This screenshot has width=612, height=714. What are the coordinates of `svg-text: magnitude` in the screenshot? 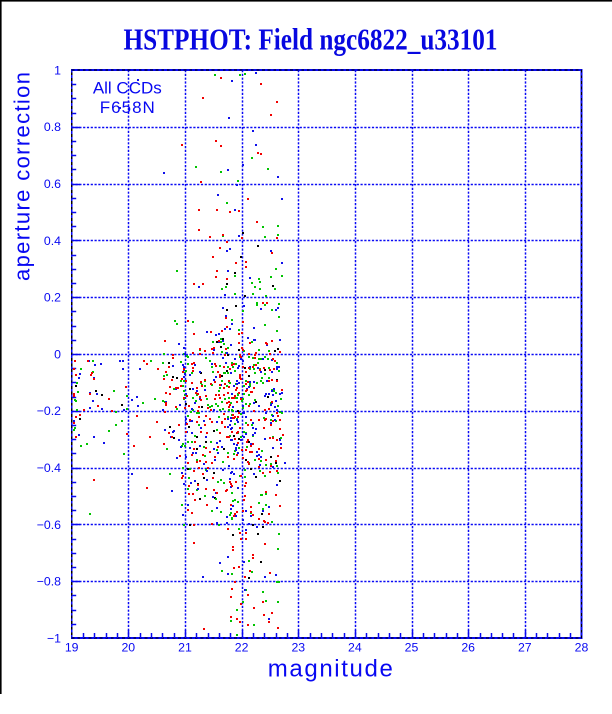 It's located at (330, 669).